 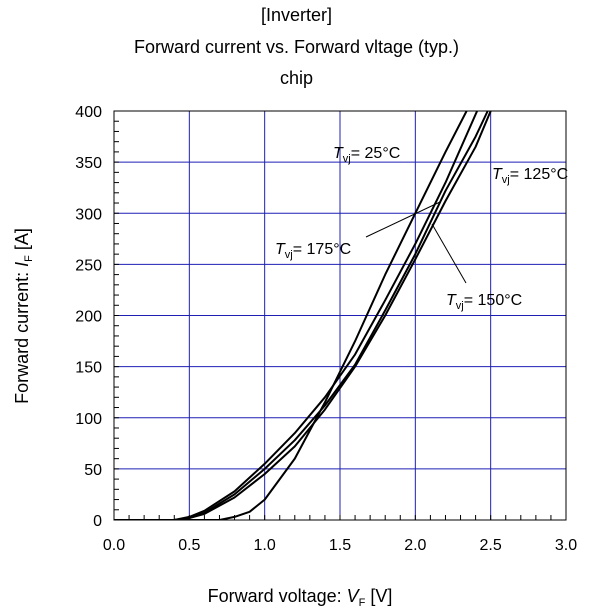 I want to click on y-axis-title: Forward current: IF [A], so click(x=23, y=316).